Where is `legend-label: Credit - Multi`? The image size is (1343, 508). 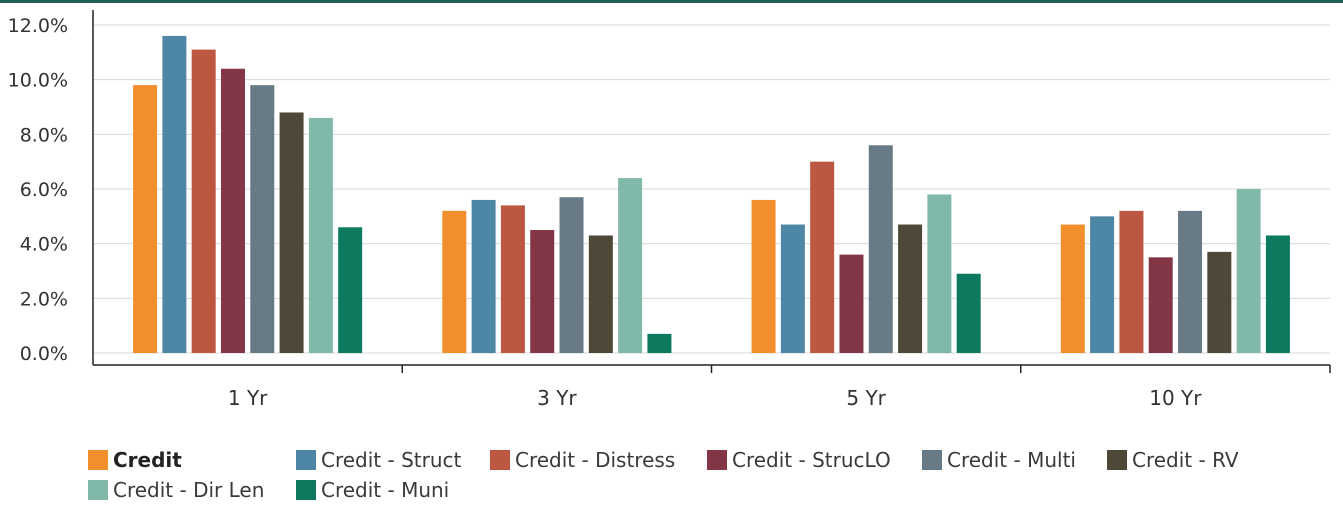
legend-label: Credit - Multi is located at coordinates (1011, 460).